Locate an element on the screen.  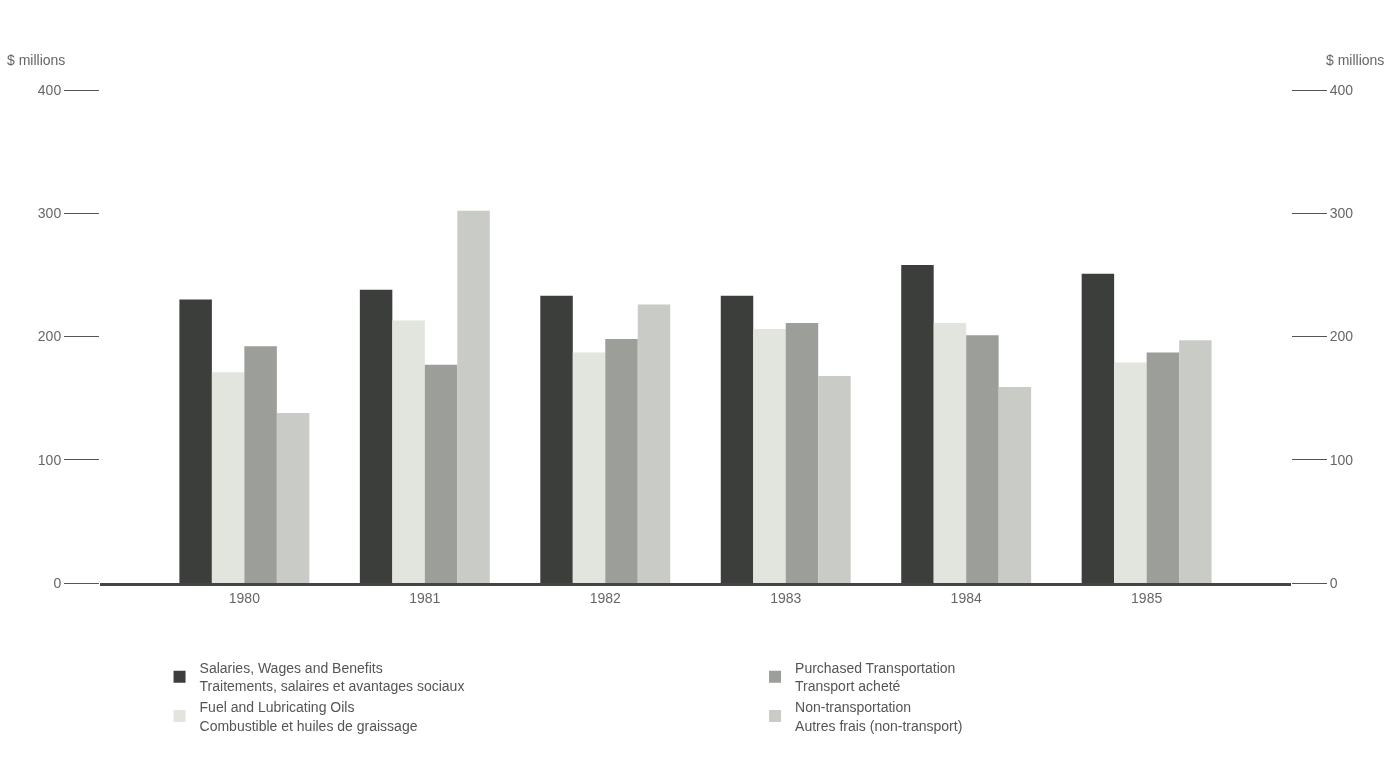
x-tick-label: 1985 is located at coordinates (1147, 597).